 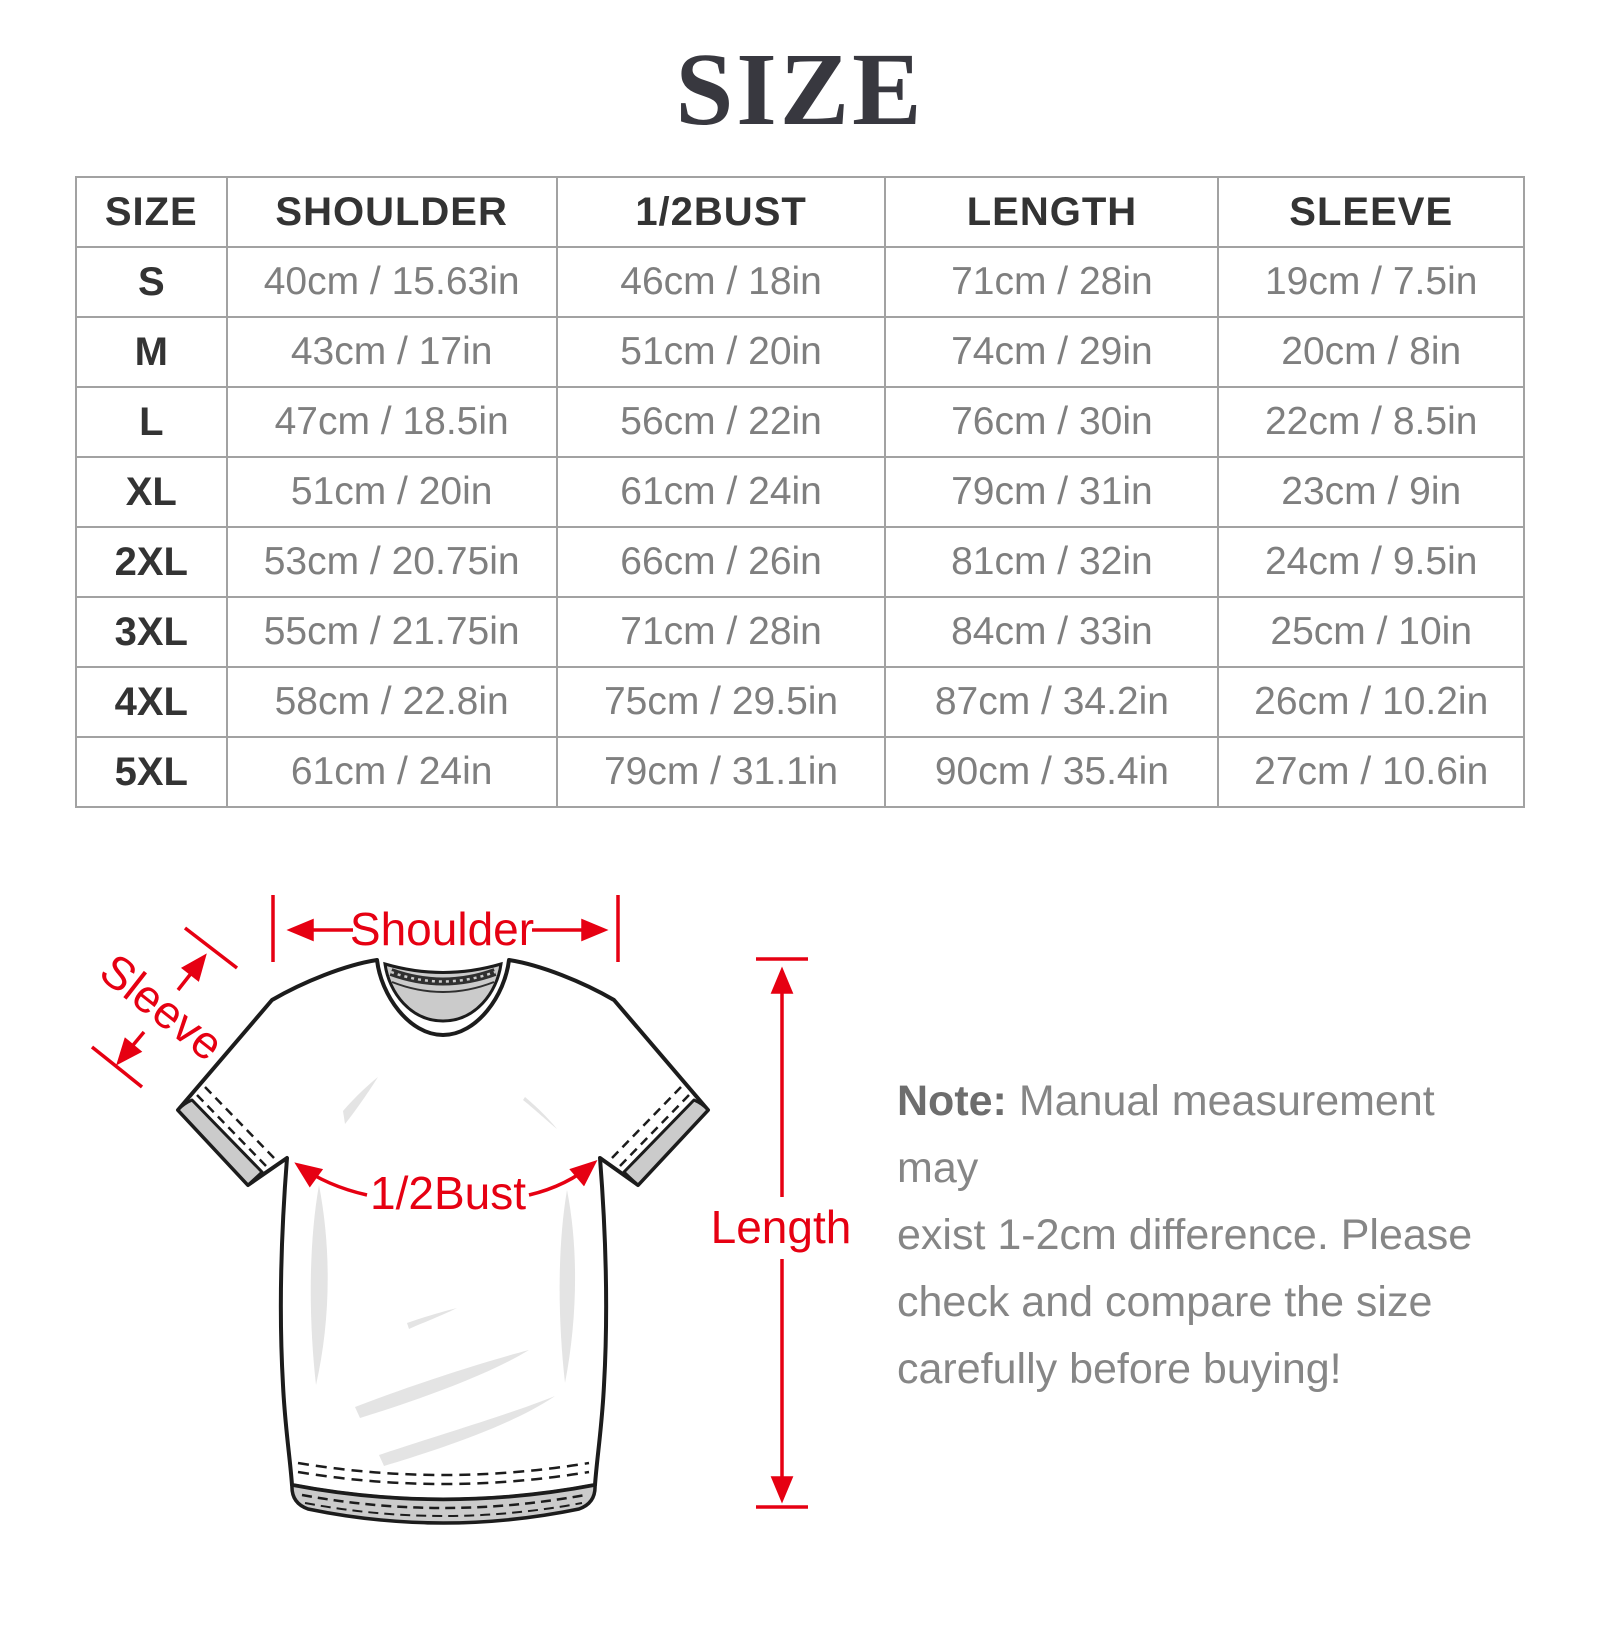 I want to click on length-cell: 81cm / 32in, so click(x=1052, y=562).